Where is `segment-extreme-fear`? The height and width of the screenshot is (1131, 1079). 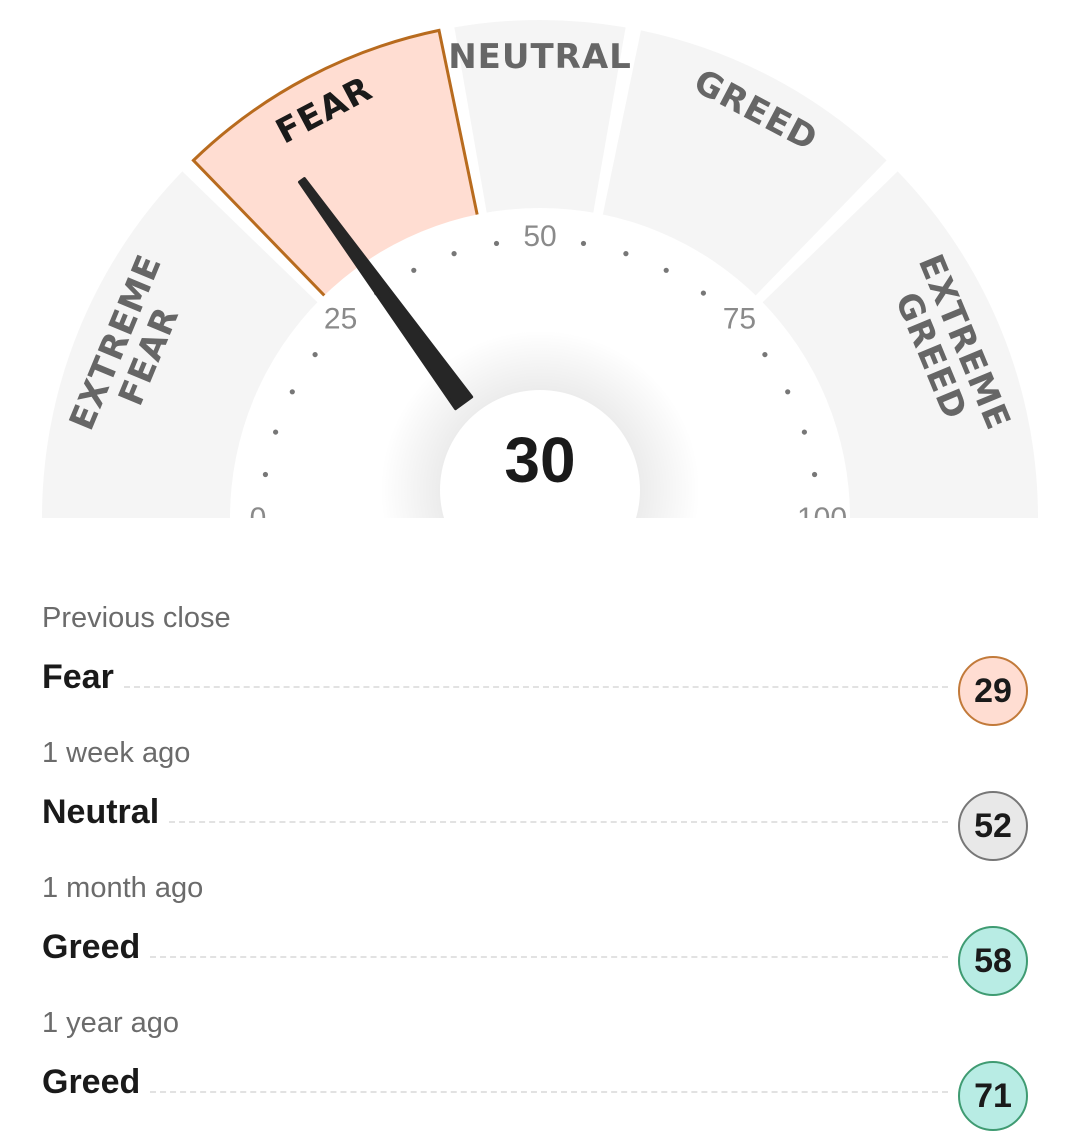
segment-extreme-fear is located at coordinates (181, 344).